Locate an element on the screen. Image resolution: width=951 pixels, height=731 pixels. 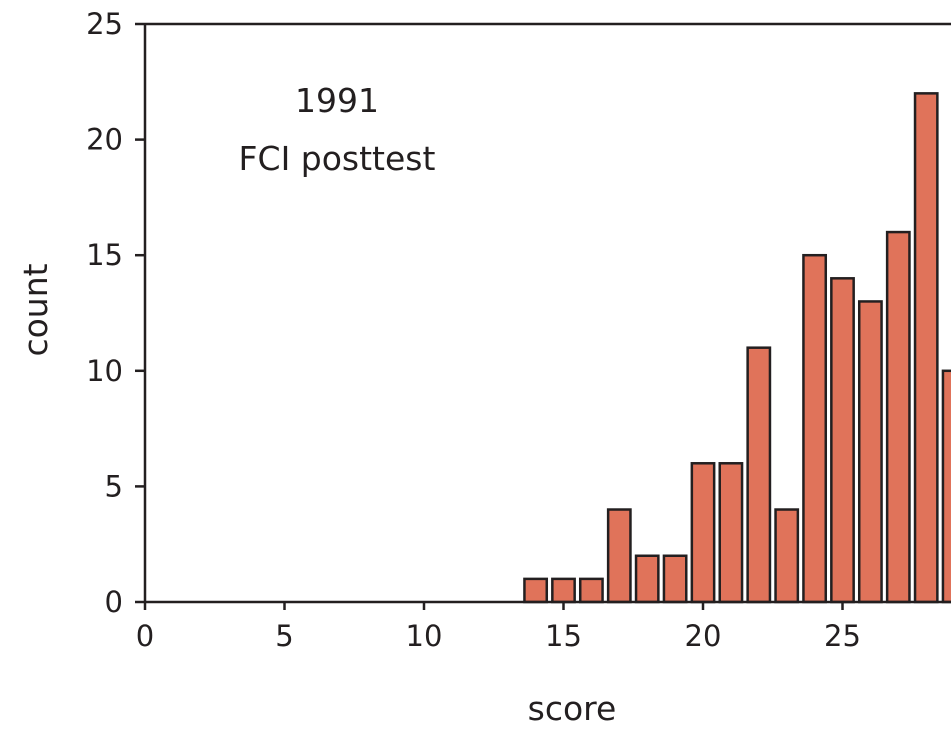
y-tick-label: 20 is located at coordinates (104, 140).